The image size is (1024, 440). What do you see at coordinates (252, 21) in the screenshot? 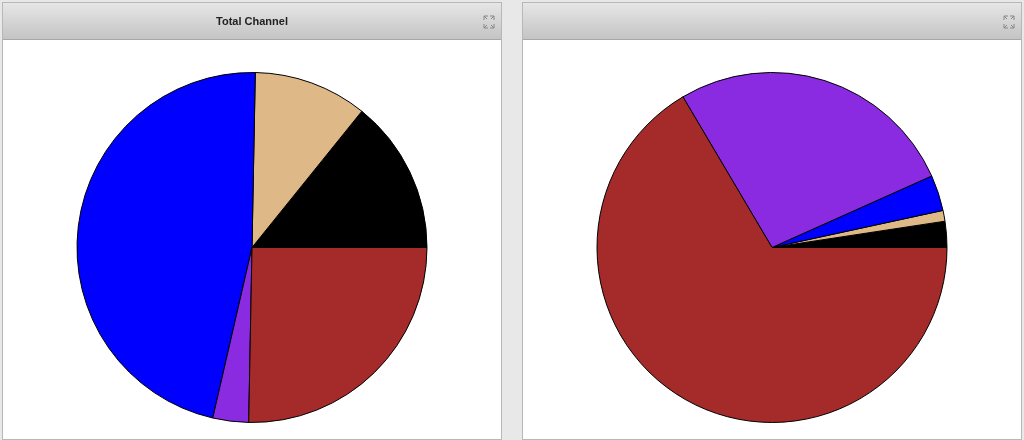
I see `chart-title: Total Channel` at bounding box center [252, 21].